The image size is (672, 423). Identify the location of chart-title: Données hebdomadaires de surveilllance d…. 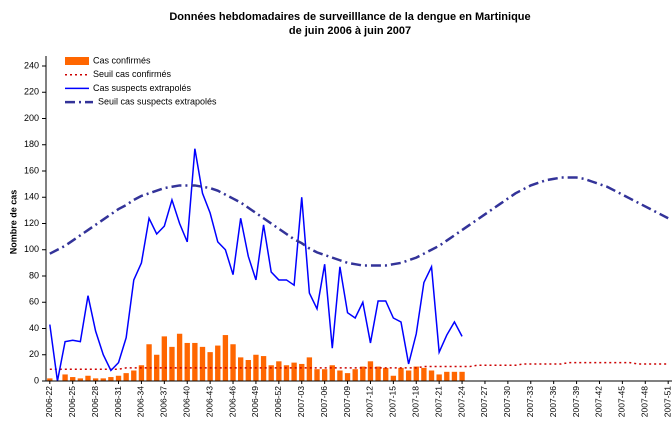
(349, 17).